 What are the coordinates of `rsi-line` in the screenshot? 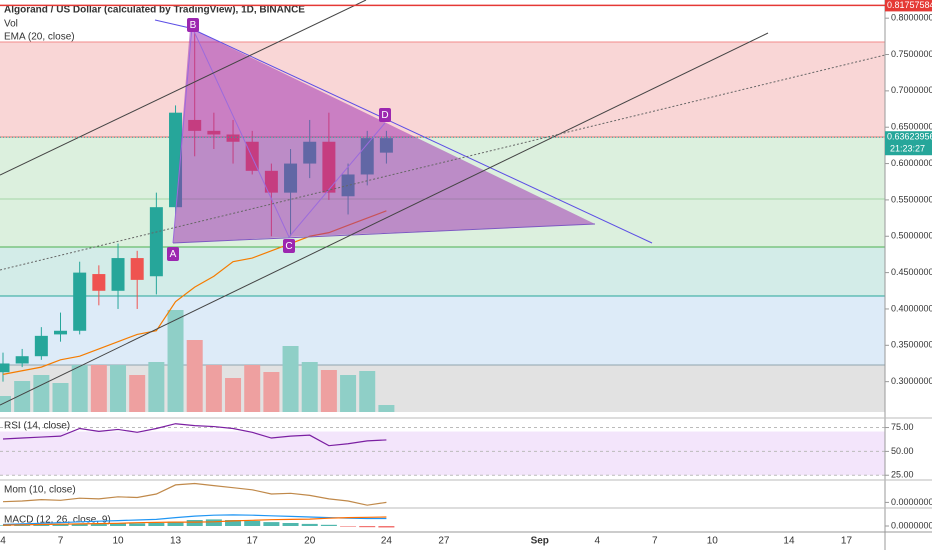 It's located at (194, 435).